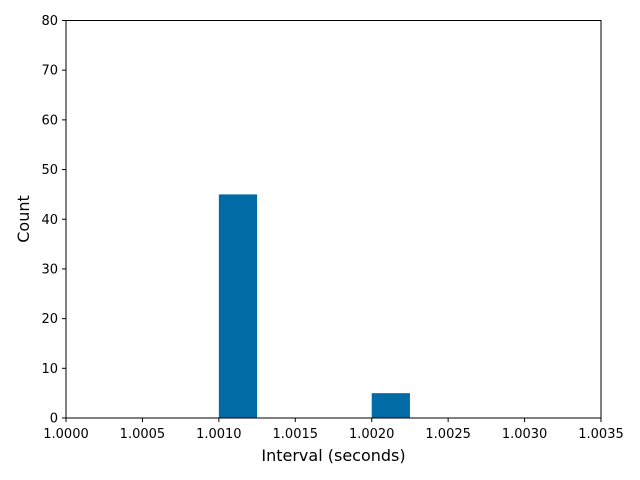 The height and width of the screenshot is (480, 640). I want to click on x-tick-label-0: 1.0000, so click(66, 434).